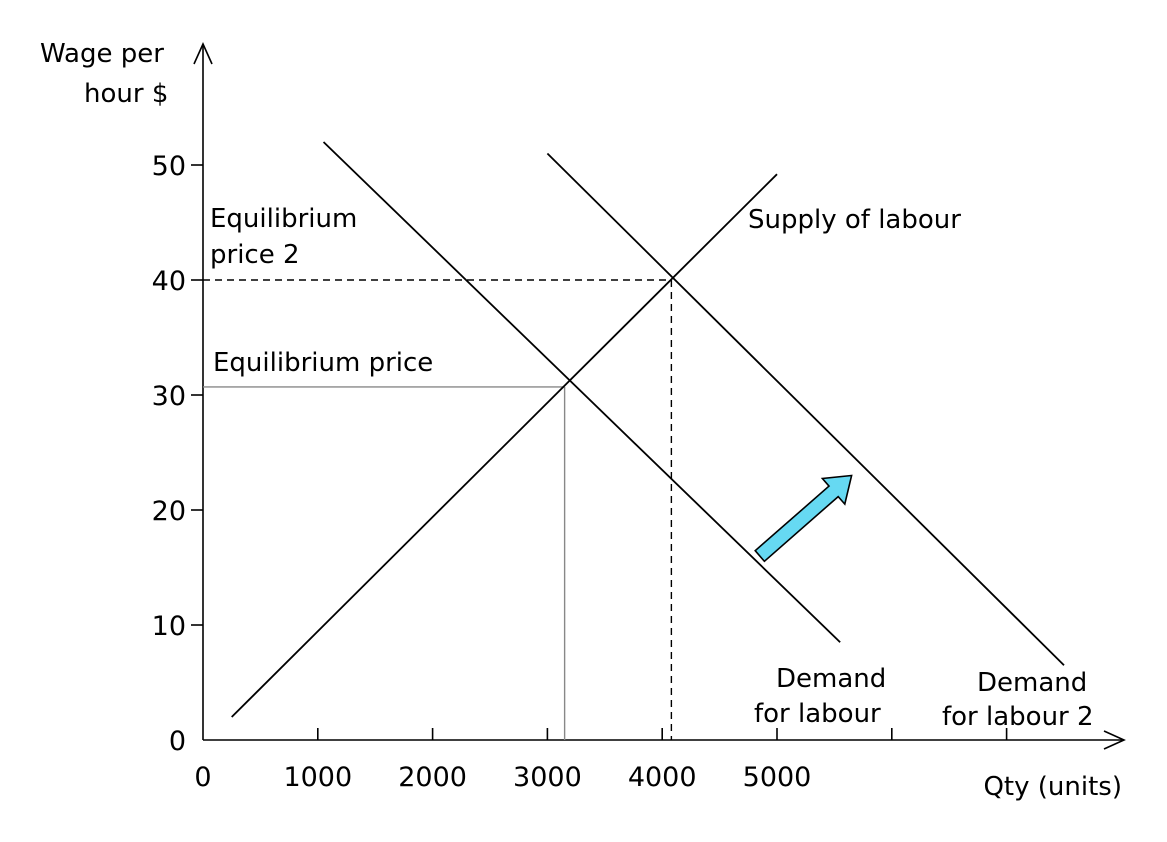  What do you see at coordinates (203, 53) in the screenshot?
I see `y-axis-arrowhead` at bounding box center [203, 53].